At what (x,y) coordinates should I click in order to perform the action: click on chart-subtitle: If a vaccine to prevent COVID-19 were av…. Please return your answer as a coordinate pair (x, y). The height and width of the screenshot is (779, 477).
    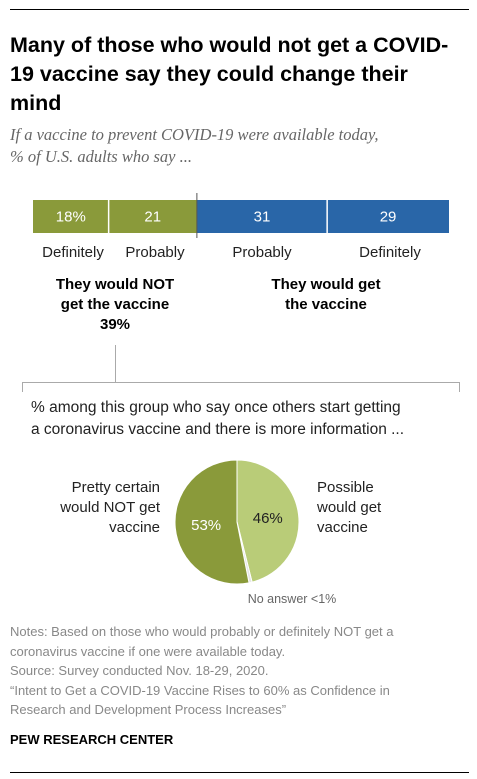
    Looking at the image, I should click on (240, 146).